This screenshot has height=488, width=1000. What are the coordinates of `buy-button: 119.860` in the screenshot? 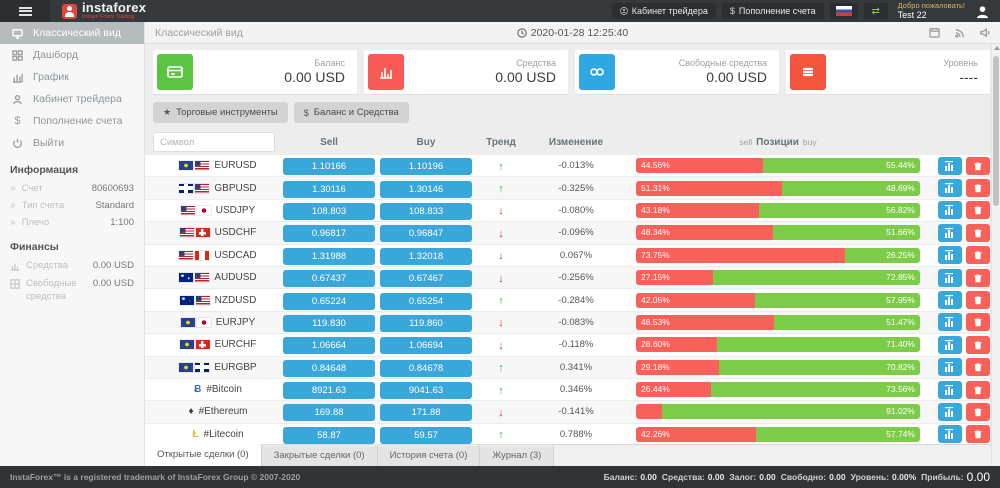 It's located at (426, 323).